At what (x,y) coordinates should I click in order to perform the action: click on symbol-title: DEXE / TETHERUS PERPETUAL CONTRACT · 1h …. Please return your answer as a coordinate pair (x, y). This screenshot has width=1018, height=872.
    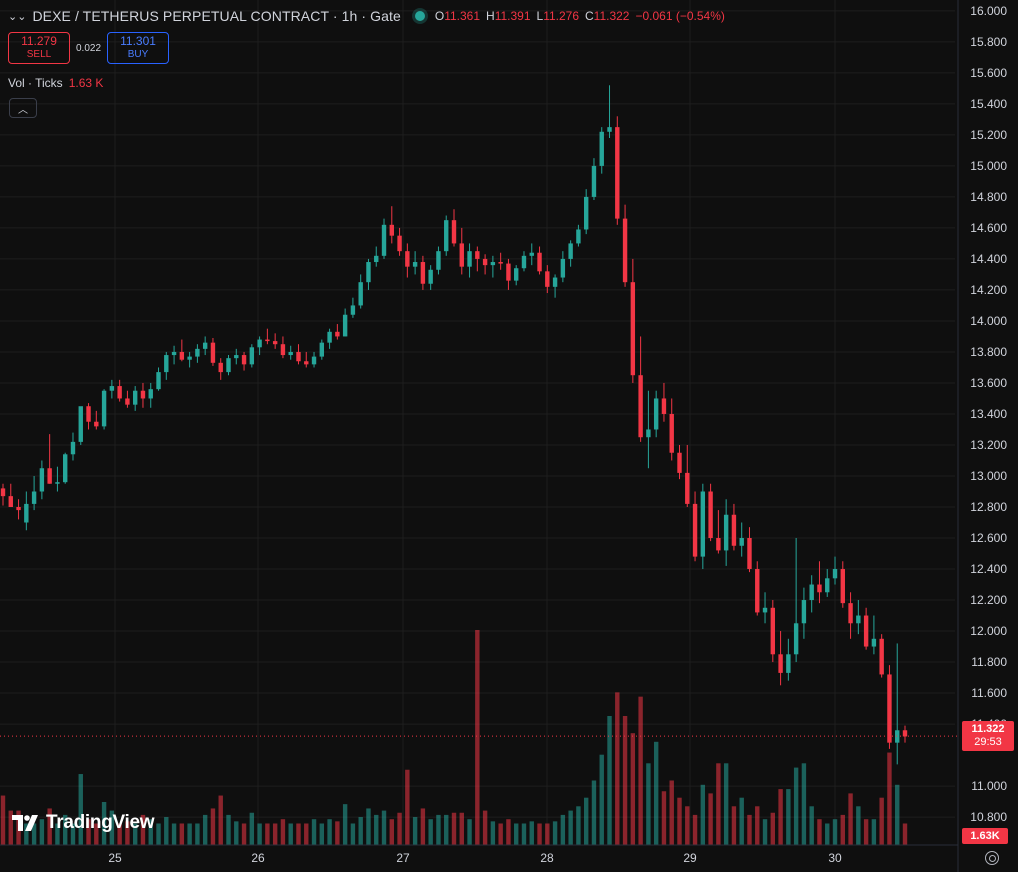
    Looking at the image, I should click on (216, 16).